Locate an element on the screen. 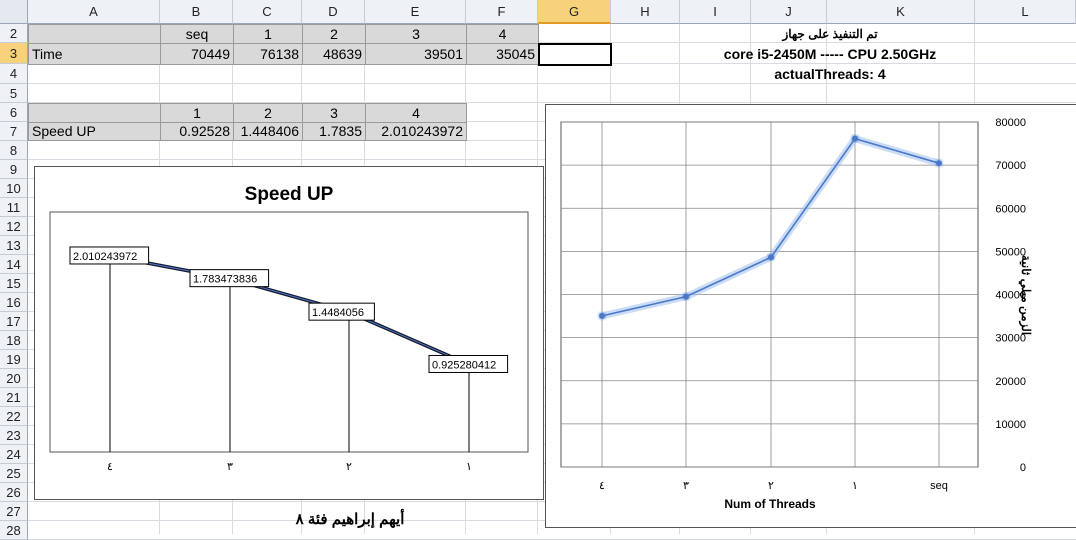 Image resolution: width=1076 pixels, height=540 pixels. row-header-22: 22 is located at coordinates (14, 416).